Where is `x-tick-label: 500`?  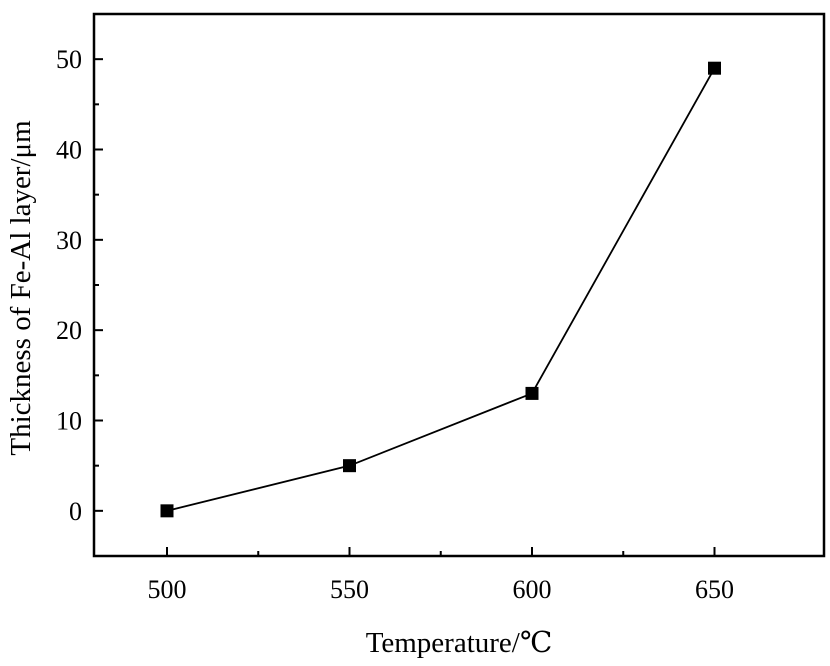
x-tick-label: 500 is located at coordinates (167, 589).